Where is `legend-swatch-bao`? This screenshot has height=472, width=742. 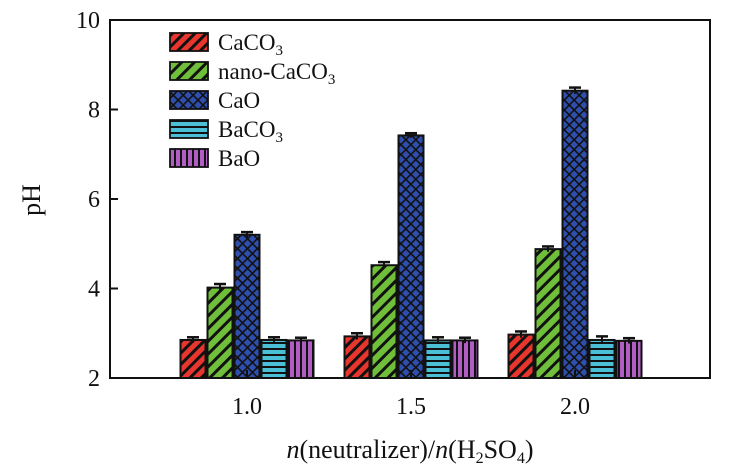
legend-swatch-bao is located at coordinates (189, 158).